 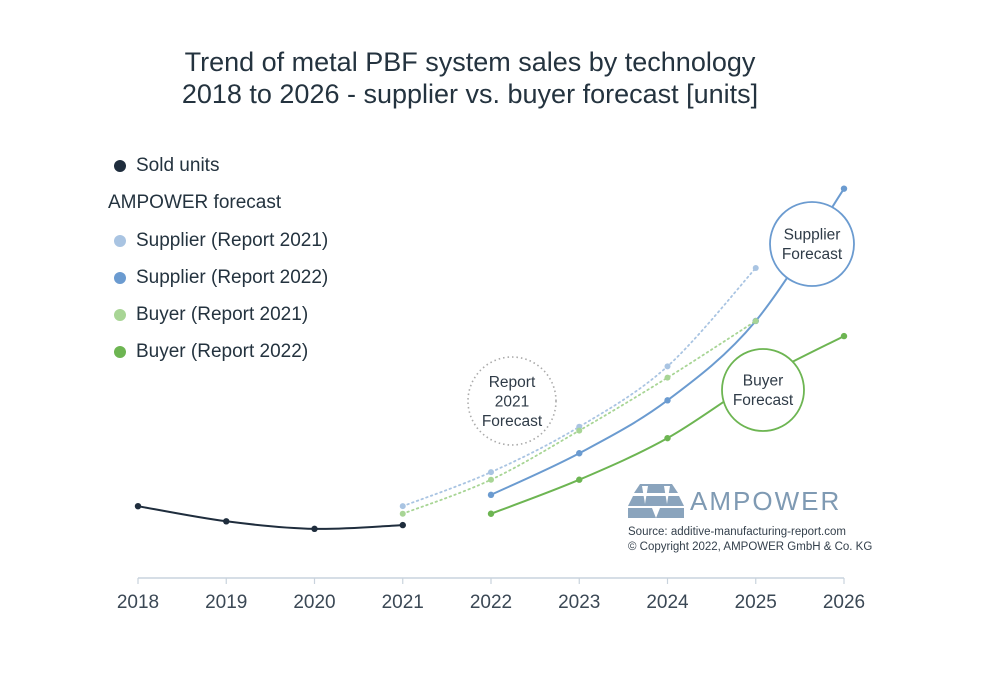 What do you see at coordinates (120, 352) in the screenshot?
I see `legend-marker-buyer-2022` at bounding box center [120, 352].